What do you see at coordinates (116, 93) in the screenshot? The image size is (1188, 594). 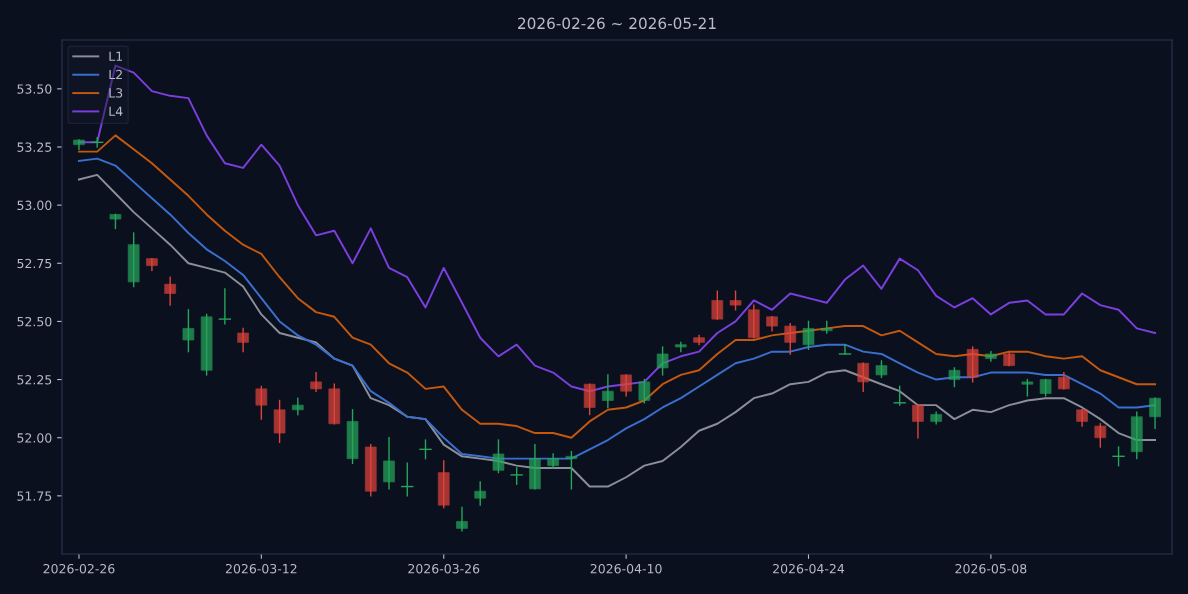 I see `legend-label: L3` at bounding box center [116, 93].